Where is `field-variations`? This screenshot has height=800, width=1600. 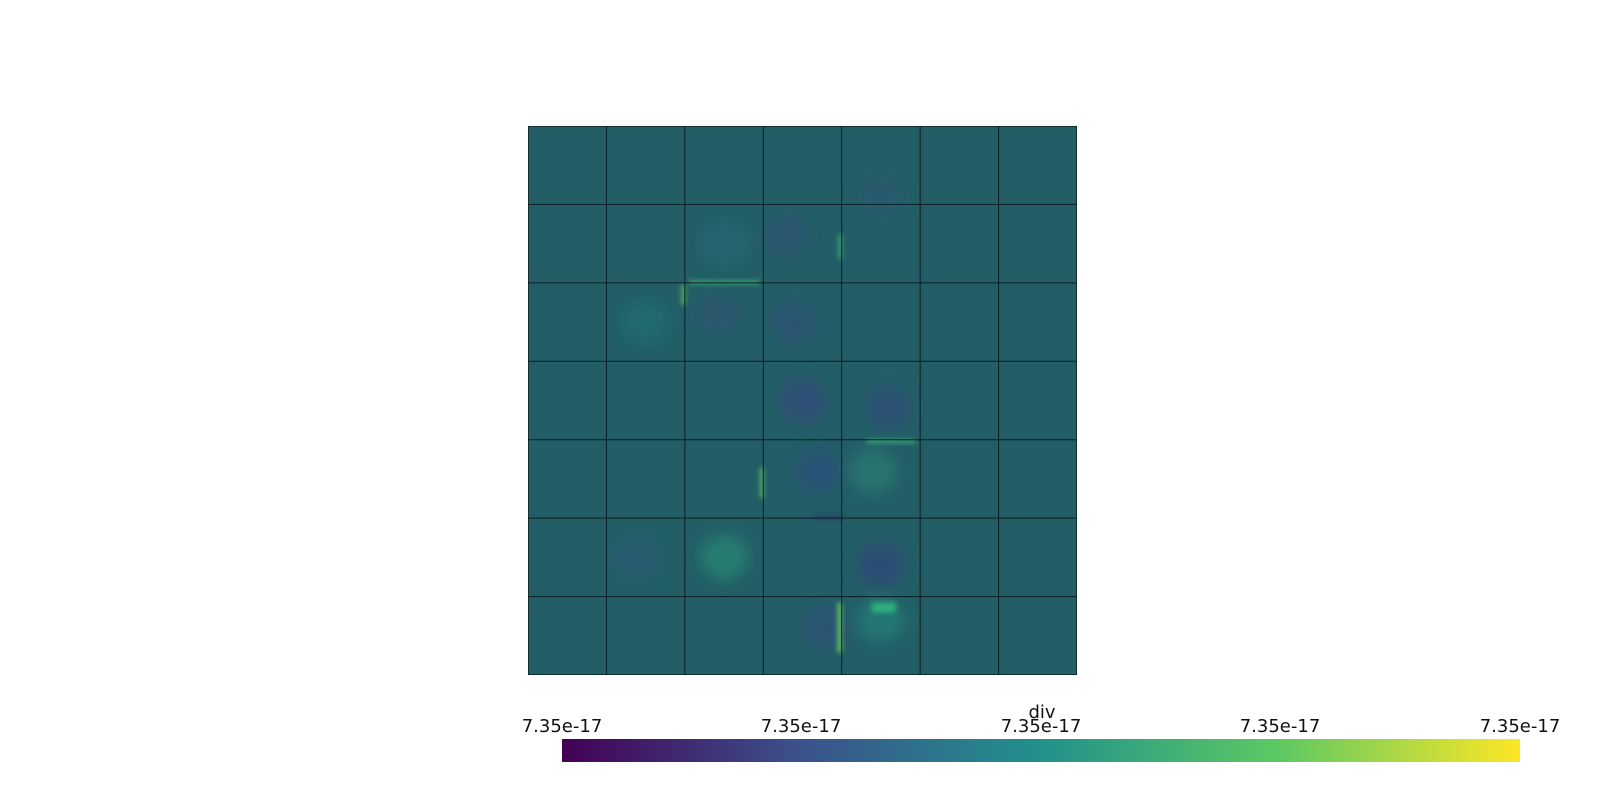 field-variations is located at coordinates (763, 412).